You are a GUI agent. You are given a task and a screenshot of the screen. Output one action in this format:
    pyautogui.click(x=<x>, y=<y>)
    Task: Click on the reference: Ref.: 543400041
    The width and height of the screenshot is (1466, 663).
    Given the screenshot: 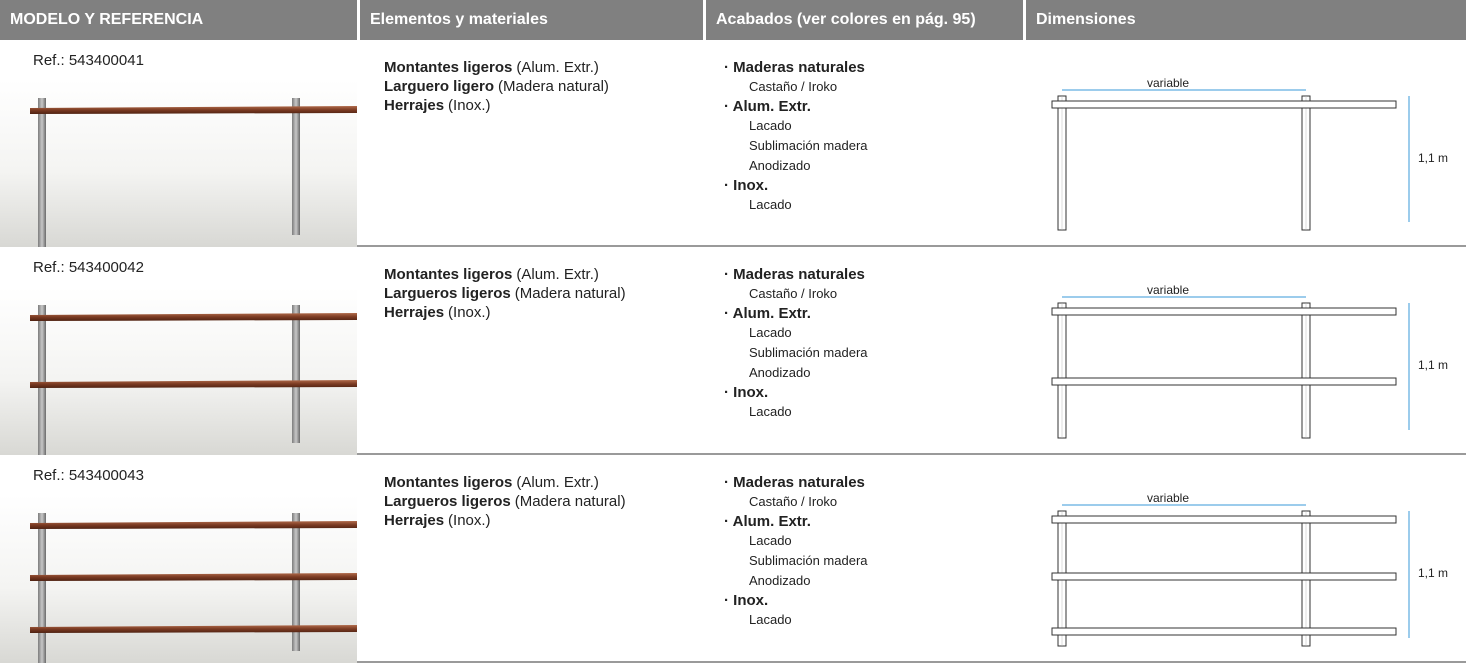 What is the action you would take?
    pyautogui.click(x=88, y=60)
    